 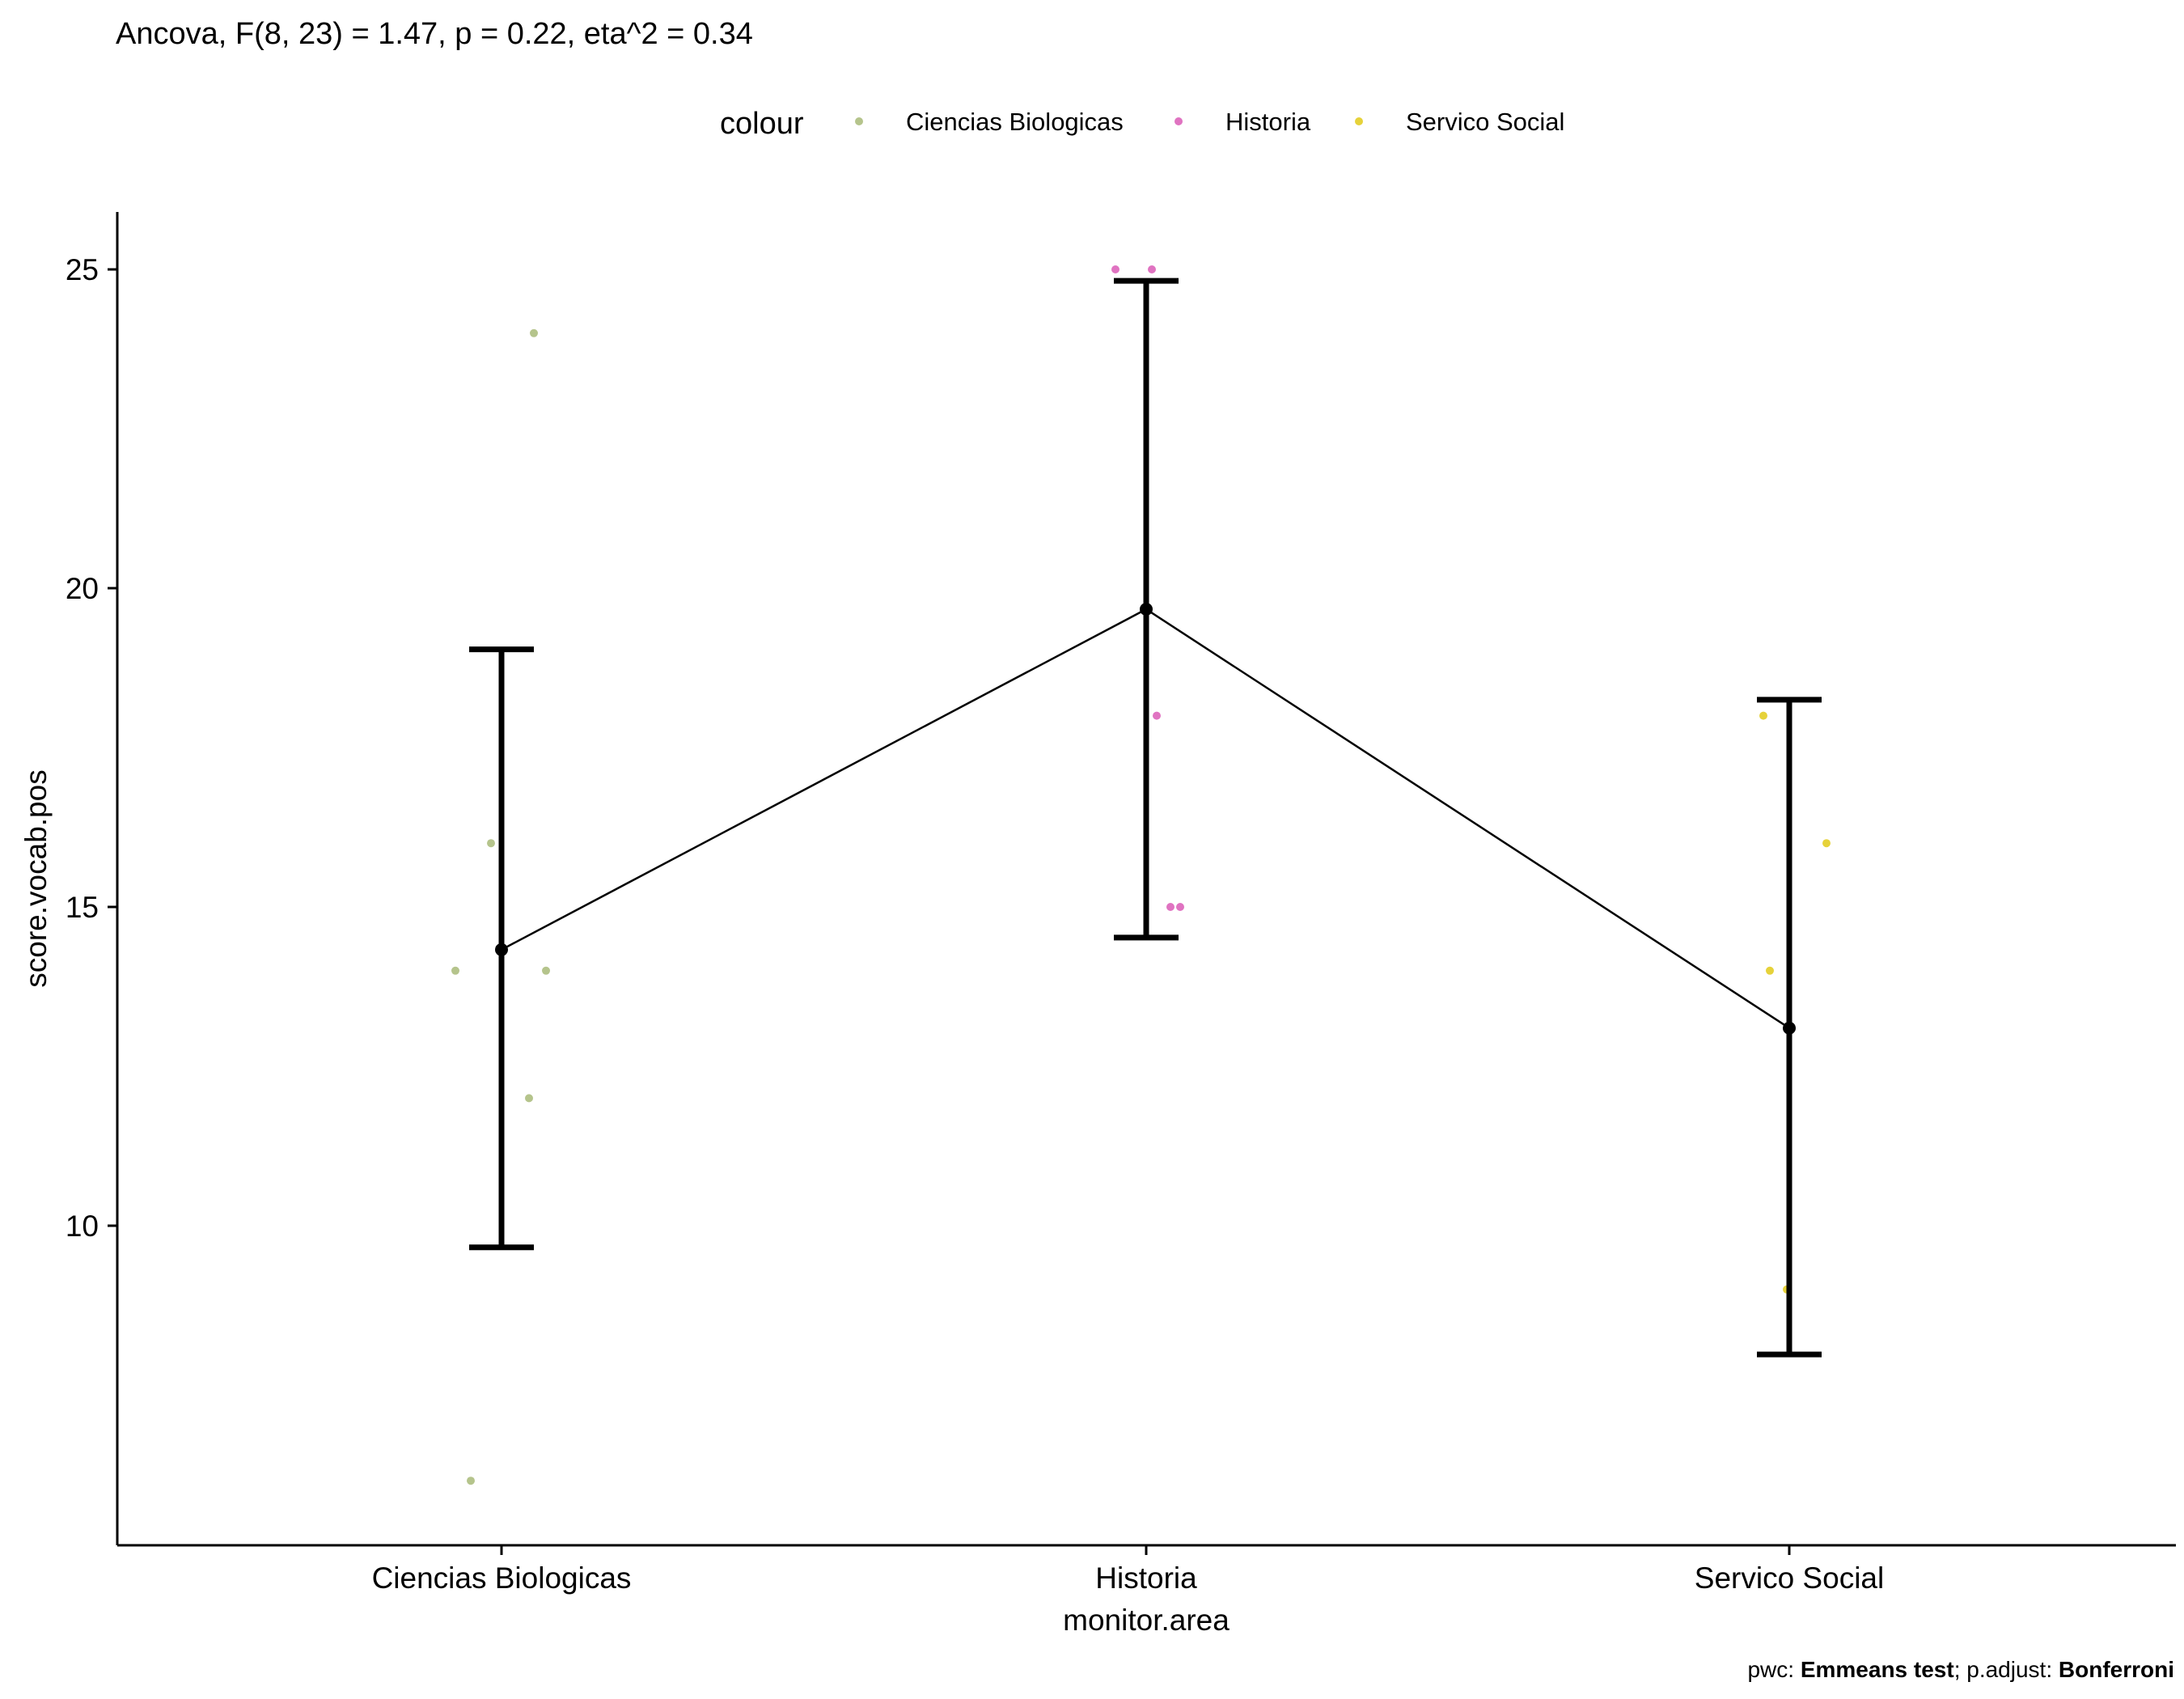 What do you see at coordinates (82, 269) in the screenshot?
I see `y-tick-label: 25` at bounding box center [82, 269].